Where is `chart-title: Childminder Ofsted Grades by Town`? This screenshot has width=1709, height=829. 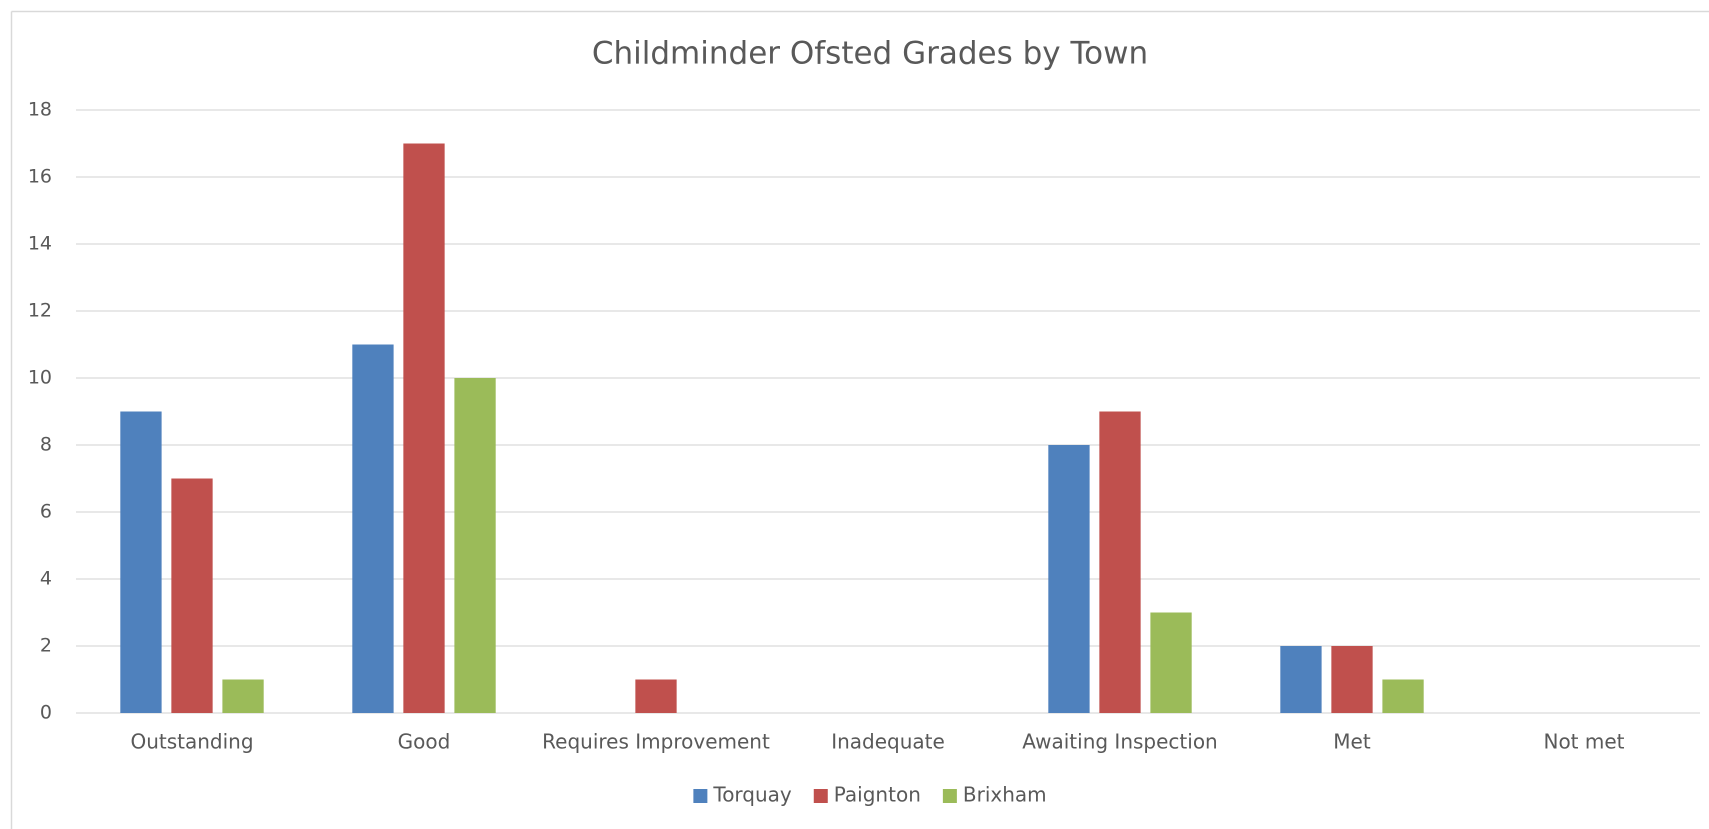 chart-title: Childminder Ofsted Grades by Town is located at coordinates (870, 54).